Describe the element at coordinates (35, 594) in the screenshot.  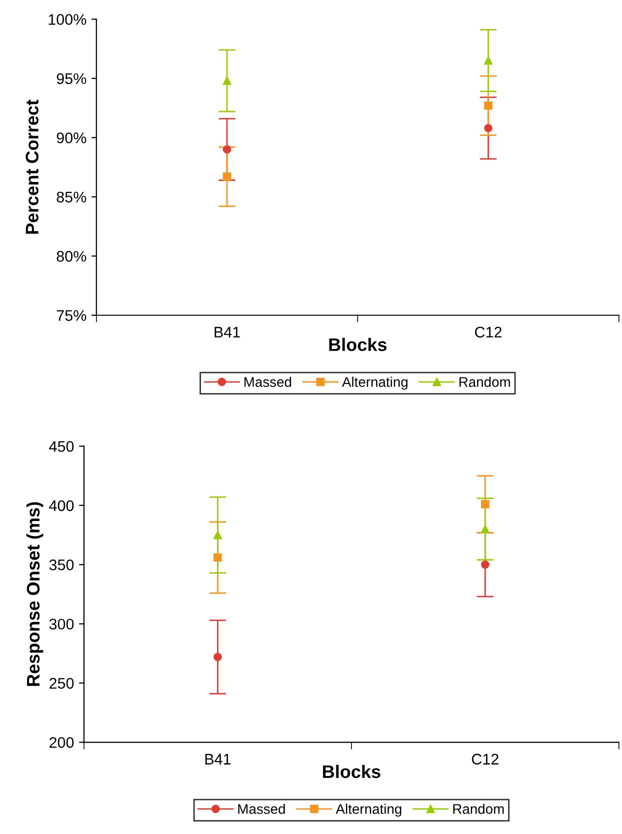
I see `y-axis-title: Response Onset (ms)` at that location.